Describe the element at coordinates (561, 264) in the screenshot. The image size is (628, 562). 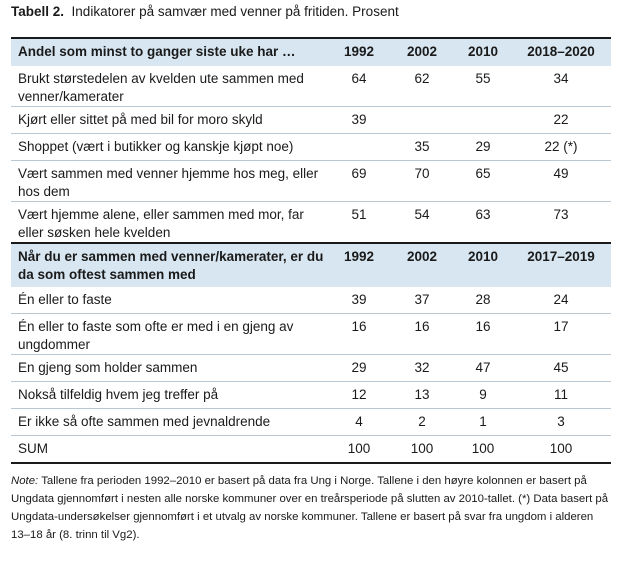
I see `section2-header-2017-2019: 2017–2019` at that location.